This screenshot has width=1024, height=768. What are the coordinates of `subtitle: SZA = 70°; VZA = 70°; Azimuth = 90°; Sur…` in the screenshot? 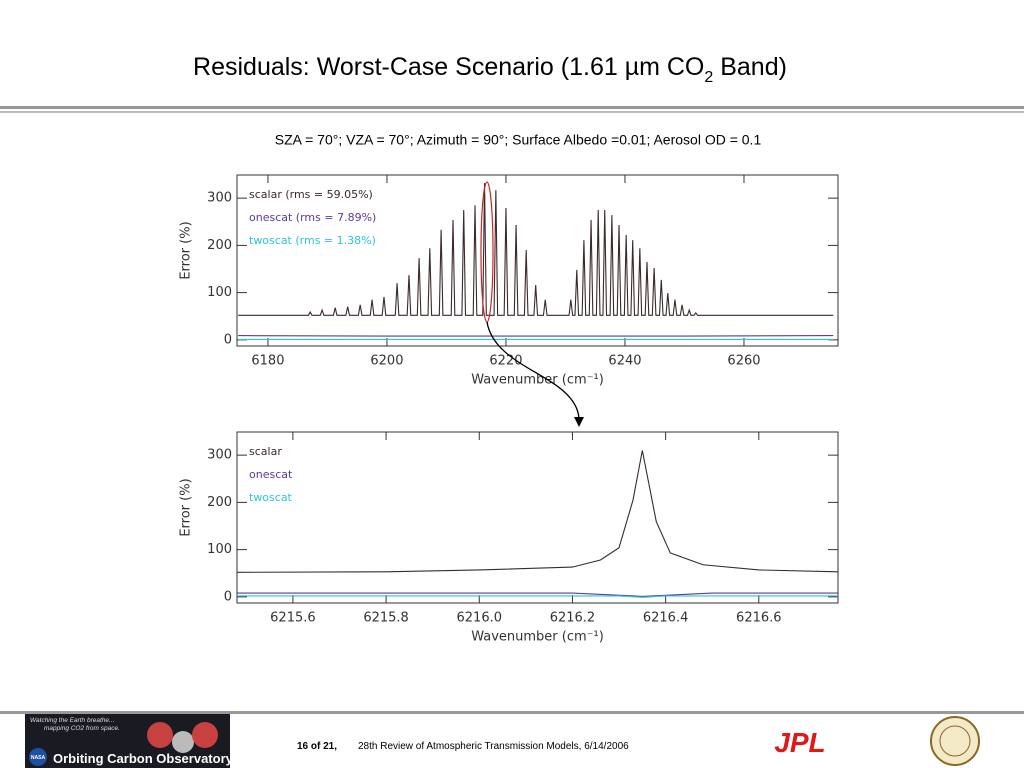 It's located at (518, 140).